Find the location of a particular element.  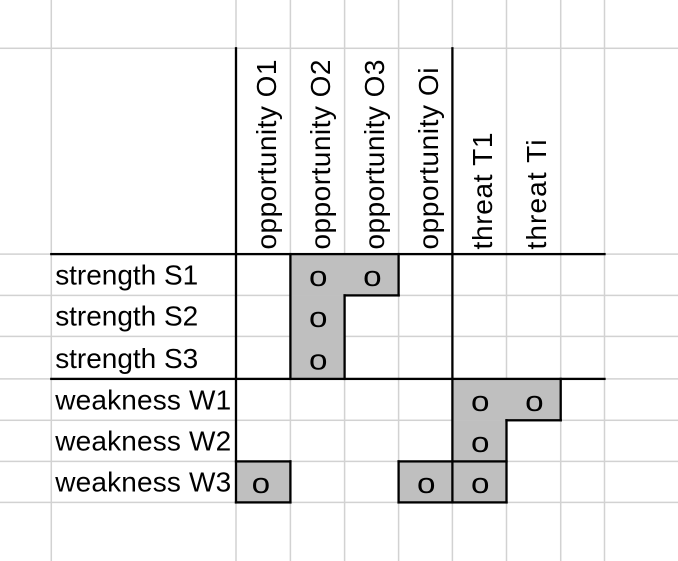

svg-text: opportunity O1 is located at coordinates (266, 155).